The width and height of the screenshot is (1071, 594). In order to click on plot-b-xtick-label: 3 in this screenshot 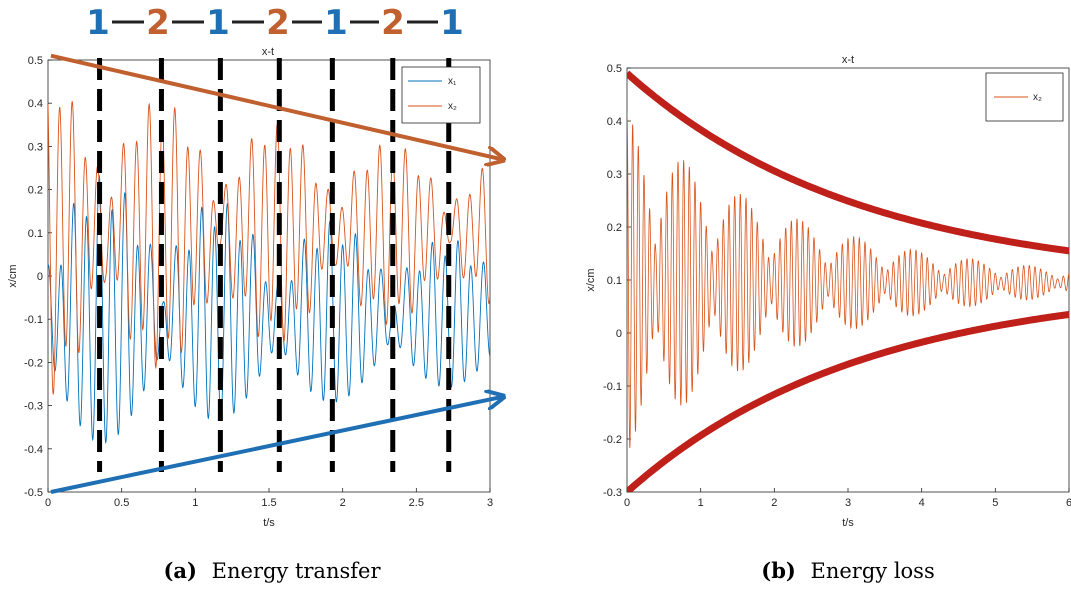, I will do `click(848, 503)`.